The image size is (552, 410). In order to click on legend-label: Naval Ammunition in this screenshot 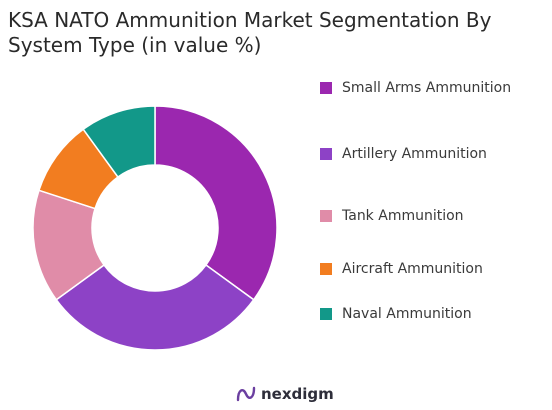, I will do `click(407, 314)`.